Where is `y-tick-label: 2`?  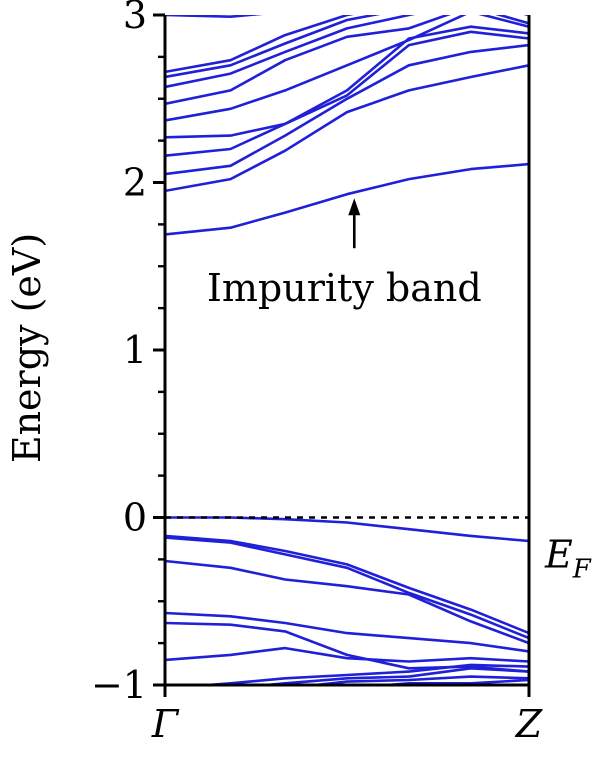
y-tick-label: 2 is located at coordinates (135, 183).